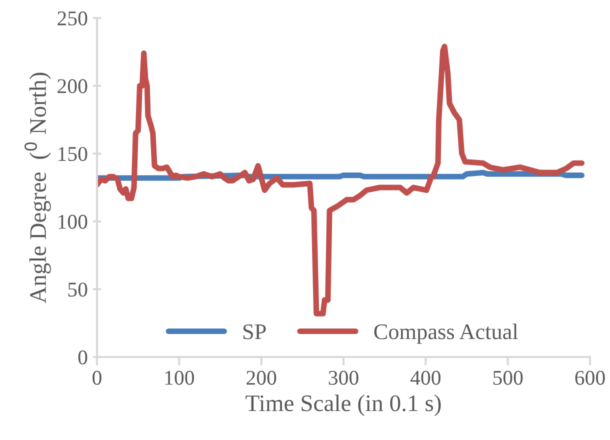  What do you see at coordinates (73, 86) in the screenshot?
I see `y-tick-label: 200` at bounding box center [73, 86].